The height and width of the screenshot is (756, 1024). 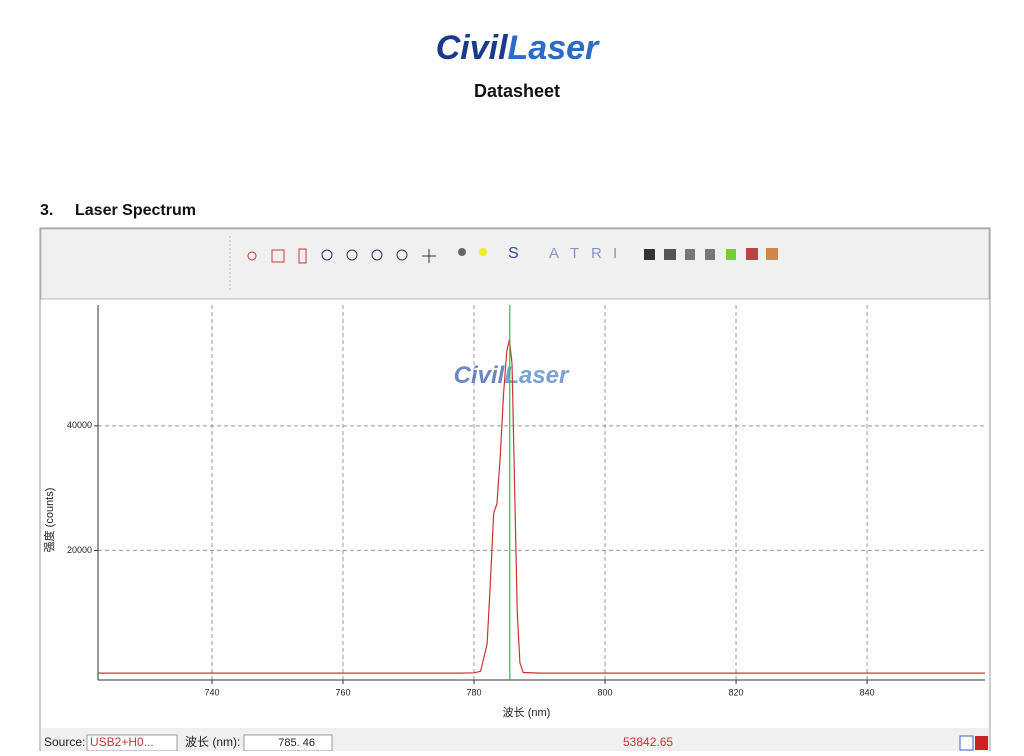 I want to click on wavelength-value: 785. 46, so click(x=296, y=743).